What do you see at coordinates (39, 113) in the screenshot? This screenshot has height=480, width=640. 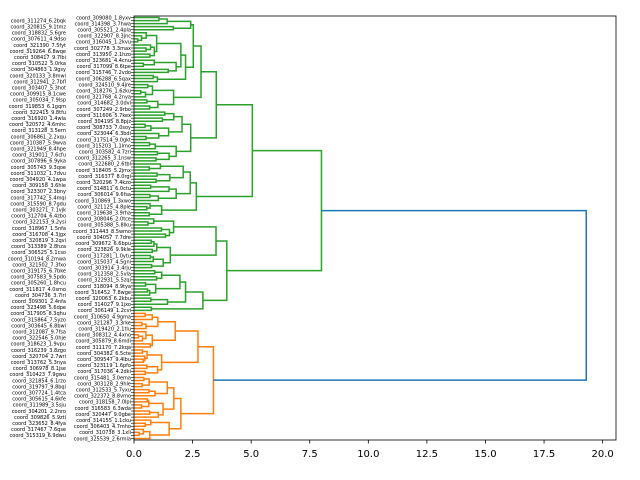 I see `leaf-label: coord_322415_9.8tfu` at bounding box center [39, 113].